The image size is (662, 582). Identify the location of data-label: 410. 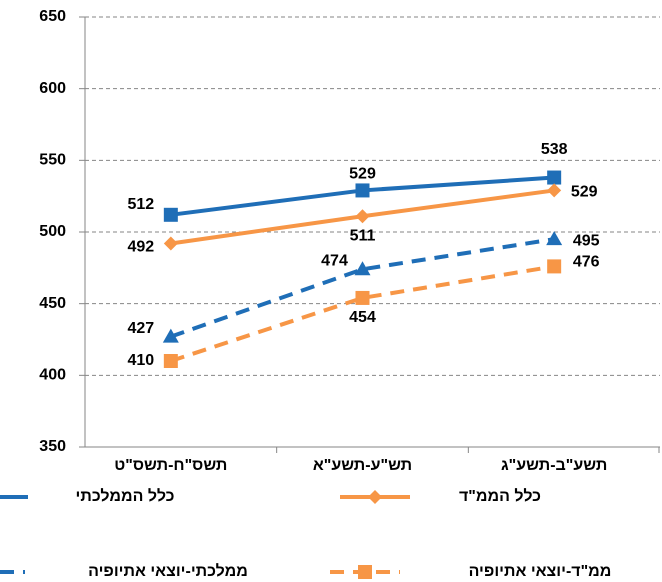
(140, 360).